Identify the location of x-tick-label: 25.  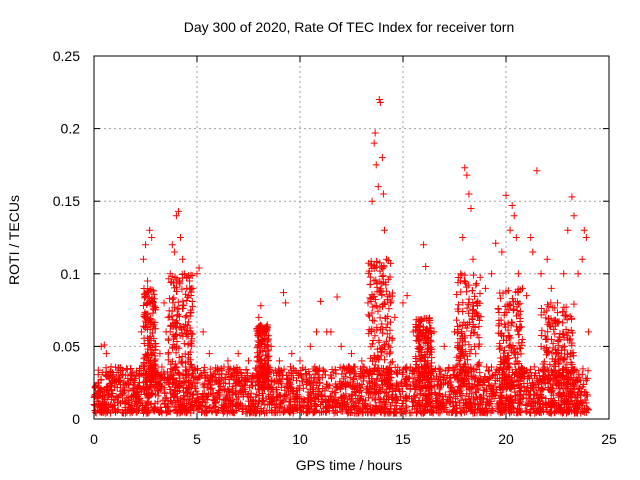
(609, 439).